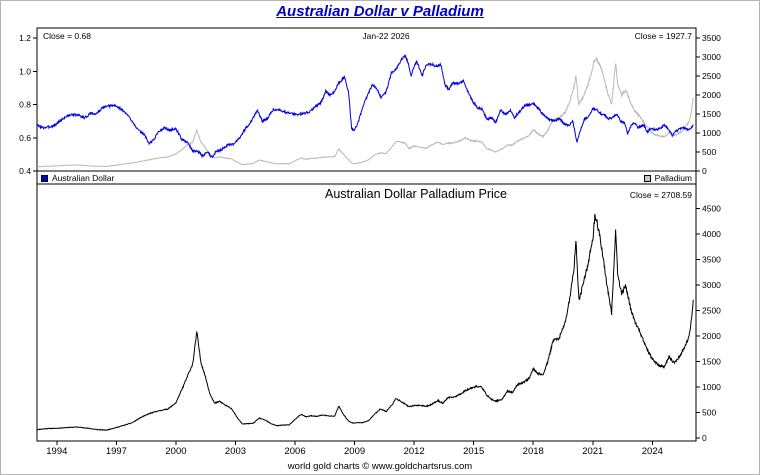 This screenshot has width=760, height=475. I want to click on x-axis-year-label: 2021, so click(592, 451).